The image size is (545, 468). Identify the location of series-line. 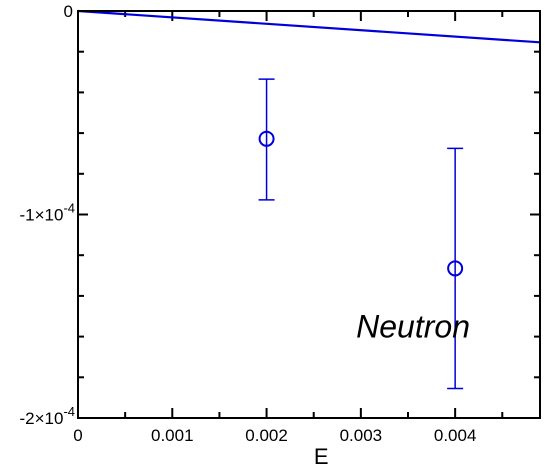
(309, 26).